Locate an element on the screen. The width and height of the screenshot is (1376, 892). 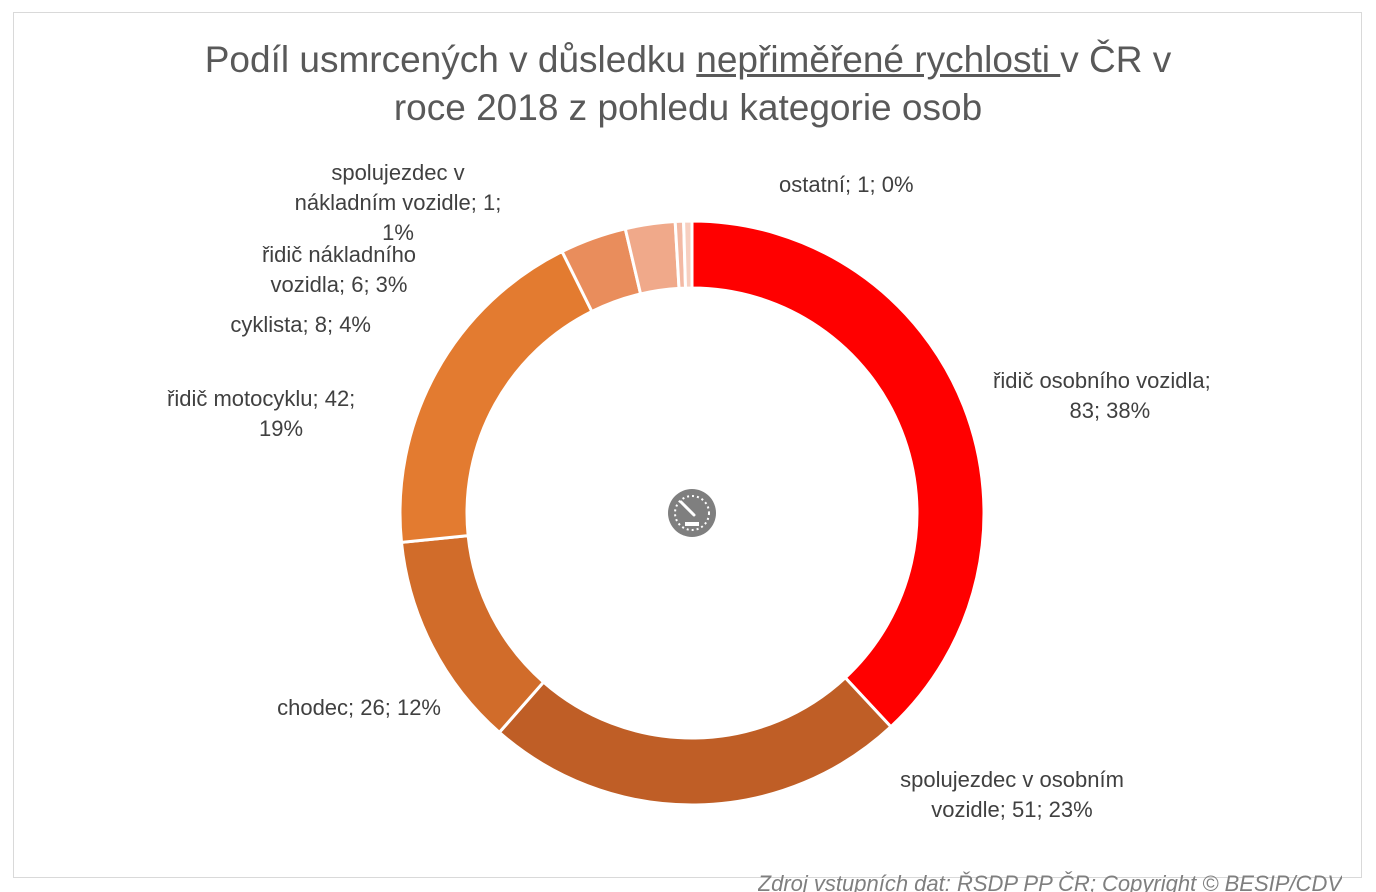
slice-label-line: 19% is located at coordinates (281, 428).